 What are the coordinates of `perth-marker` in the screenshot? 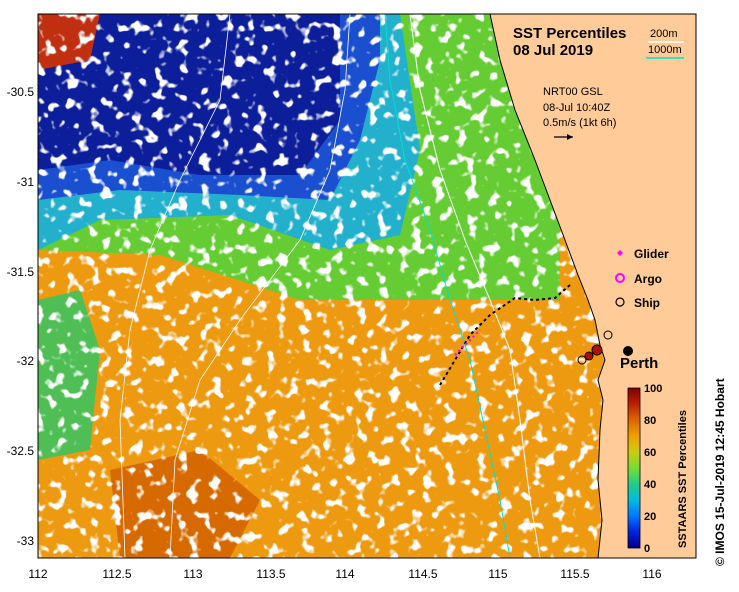 It's located at (628, 351).